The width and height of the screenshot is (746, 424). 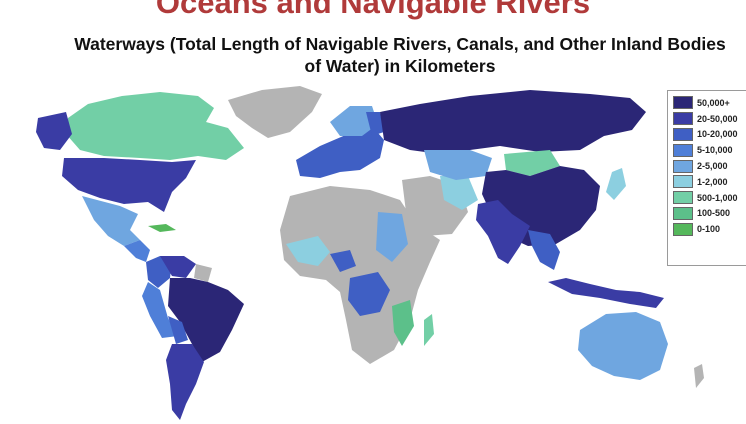 What do you see at coordinates (203, 273) in the screenshot?
I see `region-guianas` at bounding box center [203, 273].